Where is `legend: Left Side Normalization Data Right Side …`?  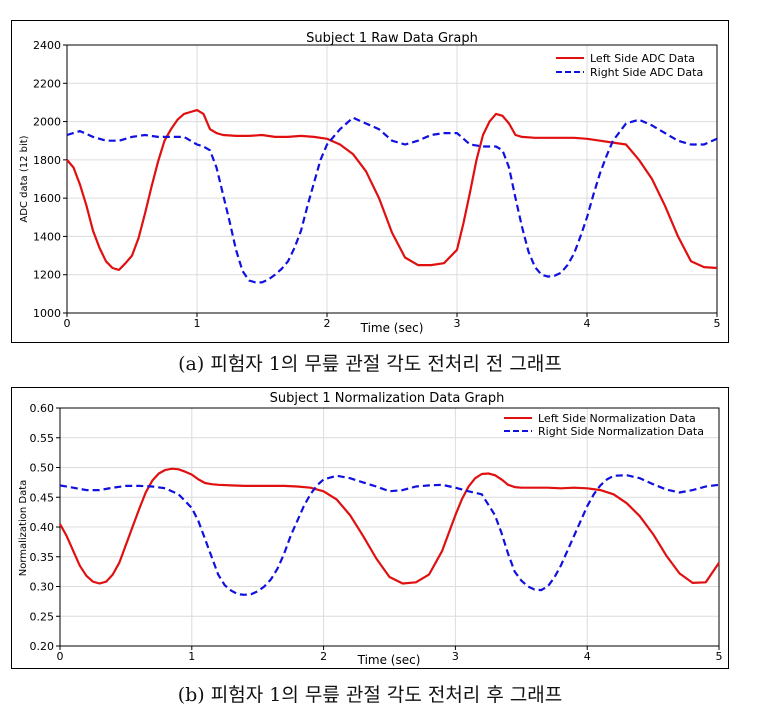
legend: Left Side Normalization Data Right Side … is located at coordinates (604, 425).